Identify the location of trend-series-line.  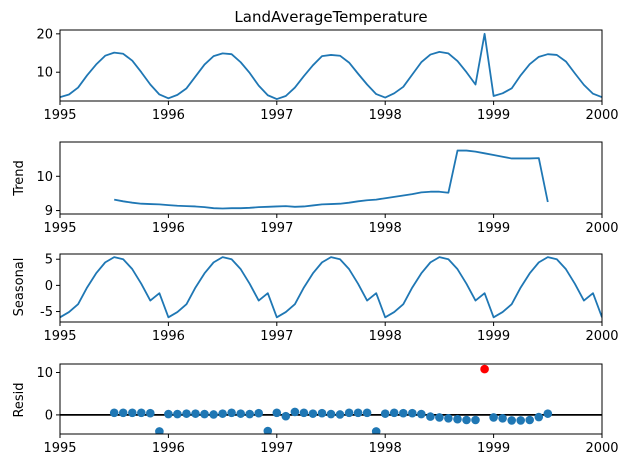
(331, 179).